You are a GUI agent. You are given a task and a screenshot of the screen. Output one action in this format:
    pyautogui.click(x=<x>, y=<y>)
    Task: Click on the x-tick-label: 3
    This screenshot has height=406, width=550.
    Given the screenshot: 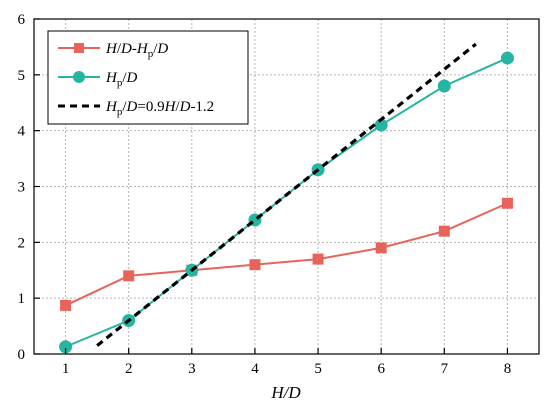 What is the action you would take?
    pyautogui.click(x=192, y=369)
    